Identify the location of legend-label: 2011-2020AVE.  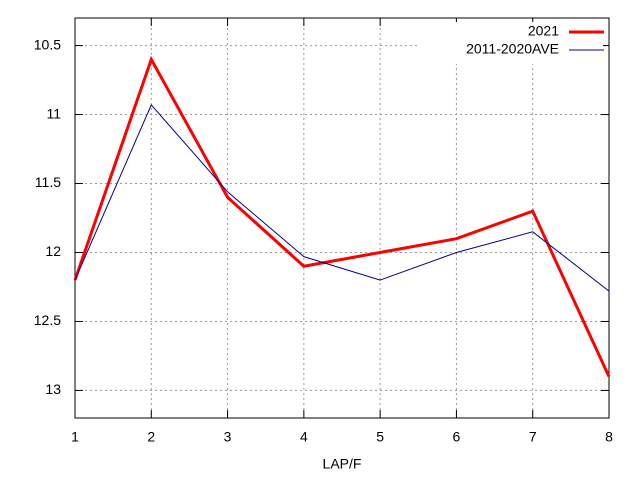
(512, 49).